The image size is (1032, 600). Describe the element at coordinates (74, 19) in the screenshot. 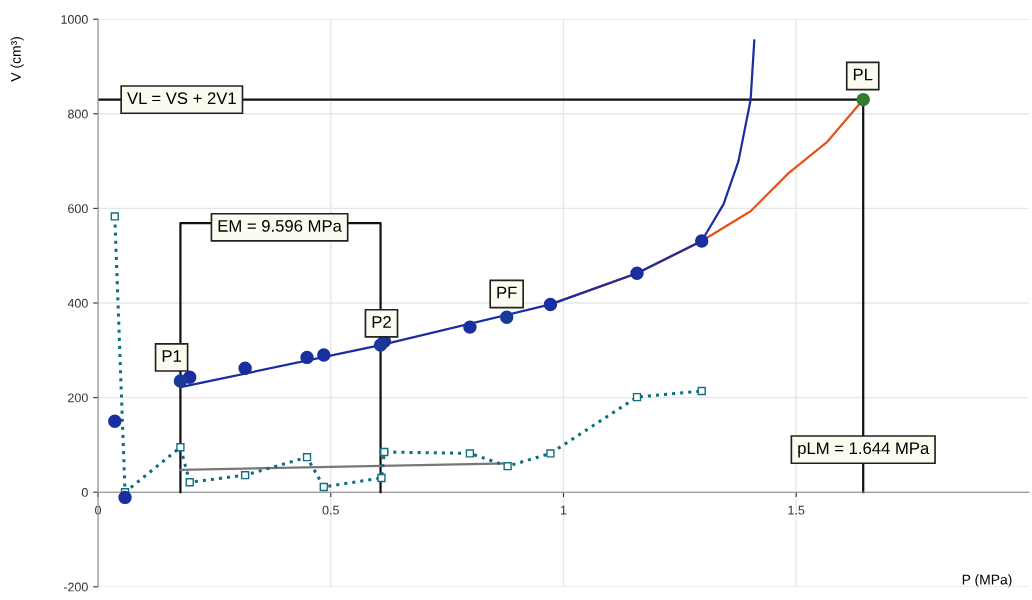

I see `y-tick-label: 1000` at that location.